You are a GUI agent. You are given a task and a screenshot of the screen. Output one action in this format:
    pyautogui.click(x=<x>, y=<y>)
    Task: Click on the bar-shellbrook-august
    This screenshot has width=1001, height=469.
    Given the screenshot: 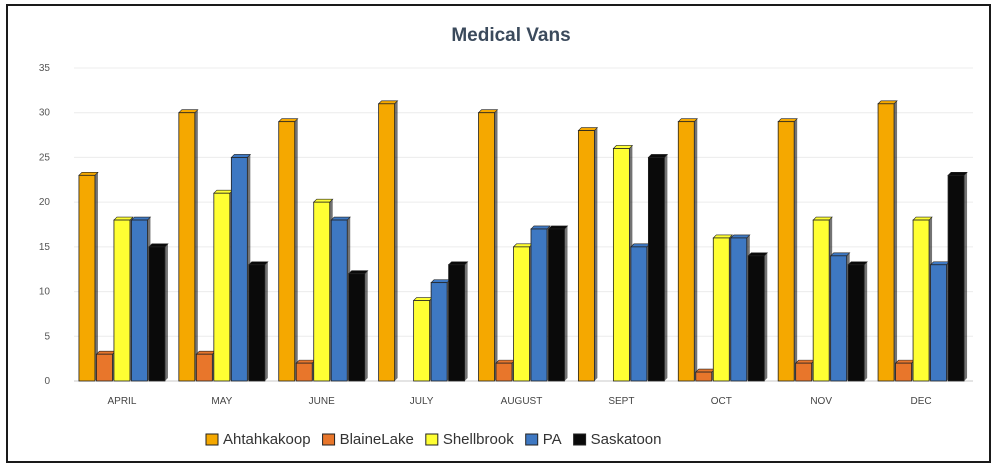 What is the action you would take?
    pyautogui.click(x=523, y=312)
    